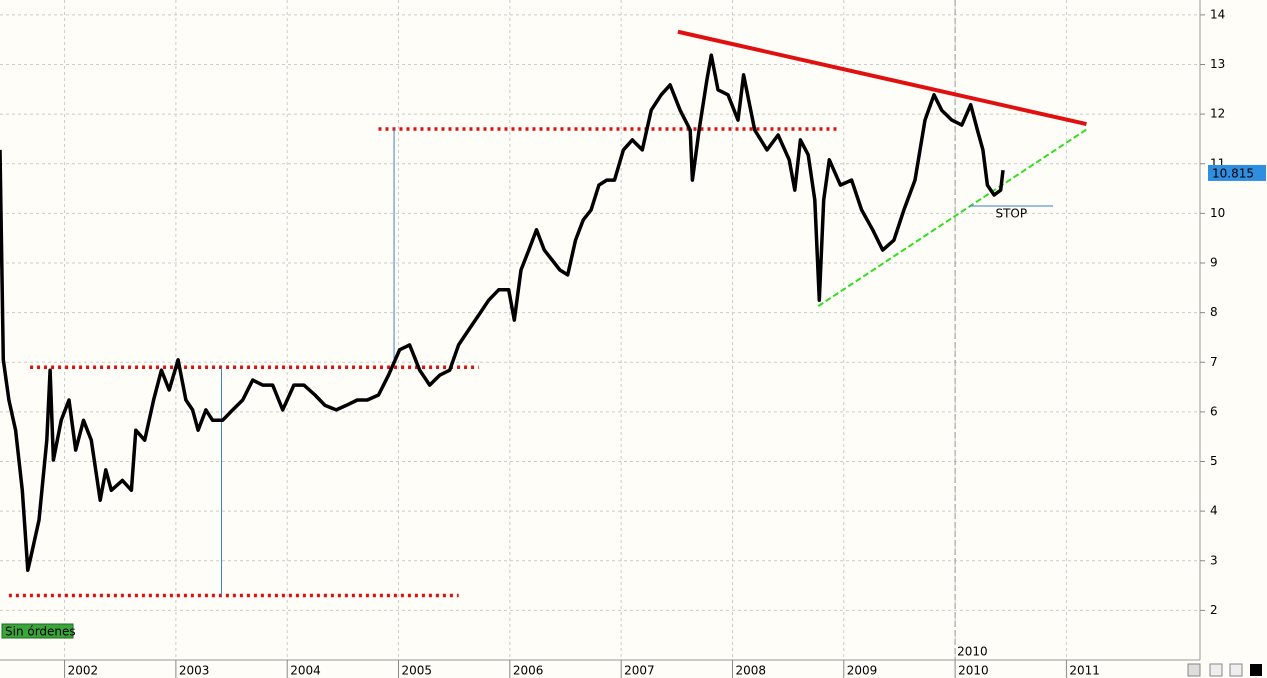 This screenshot has height=678, width=1267. What do you see at coordinates (1214, 461) in the screenshot?
I see `y-tick-label: 5` at bounding box center [1214, 461].